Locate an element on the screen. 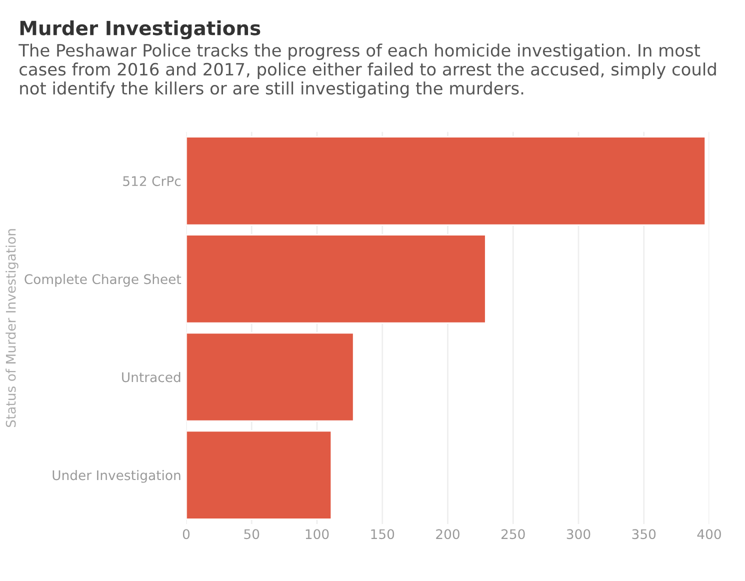 The width and height of the screenshot is (745, 581). x-tick-label: 50 is located at coordinates (252, 534).